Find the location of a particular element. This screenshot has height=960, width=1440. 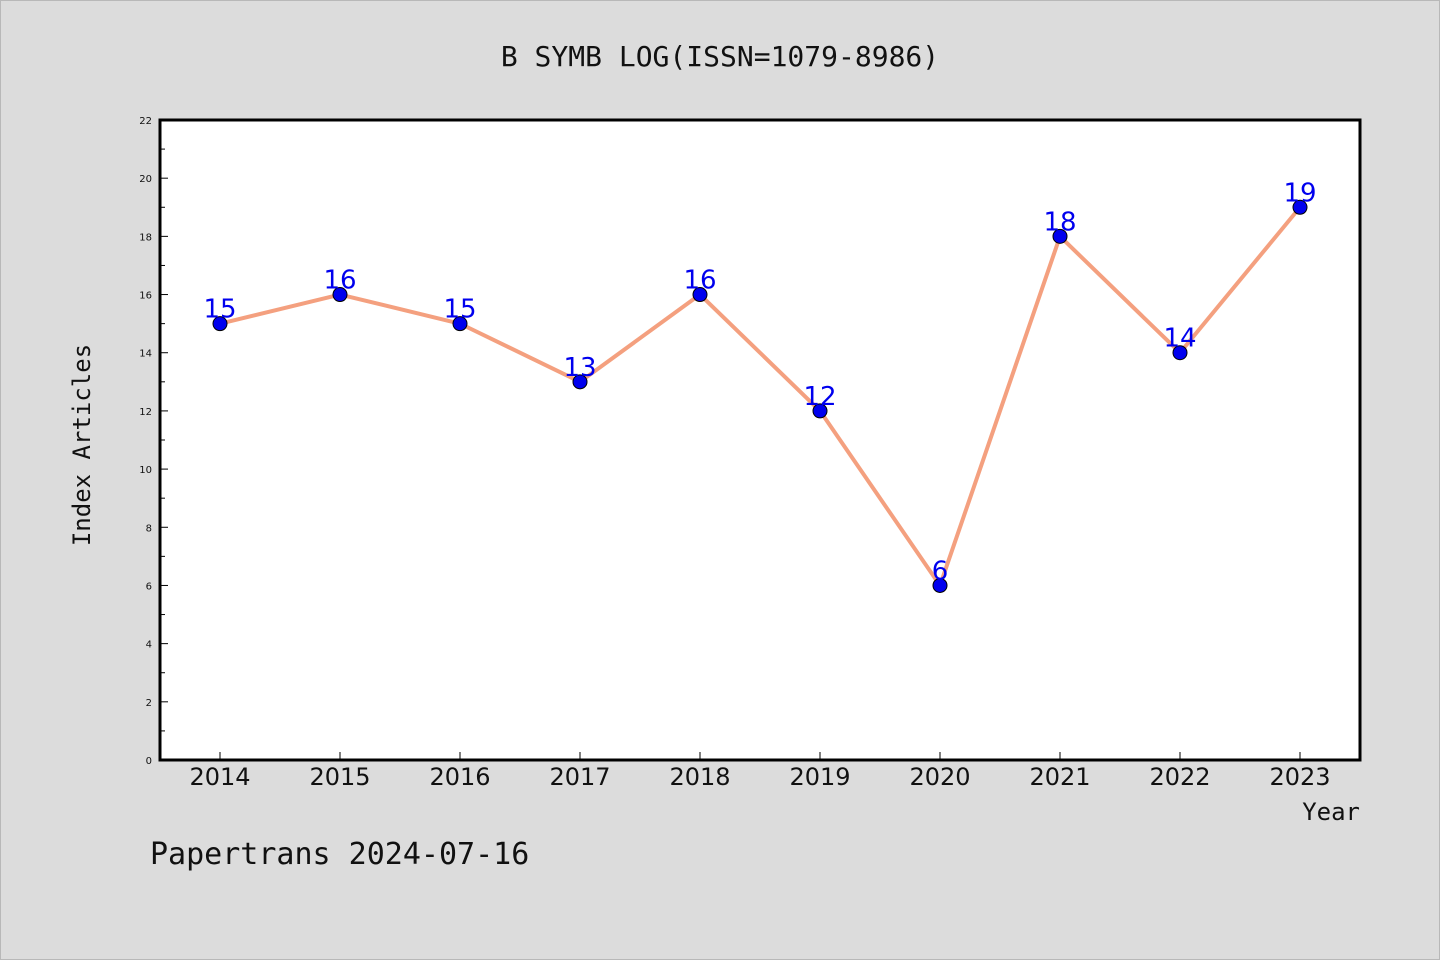

data-label: 13 is located at coordinates (579, 368).